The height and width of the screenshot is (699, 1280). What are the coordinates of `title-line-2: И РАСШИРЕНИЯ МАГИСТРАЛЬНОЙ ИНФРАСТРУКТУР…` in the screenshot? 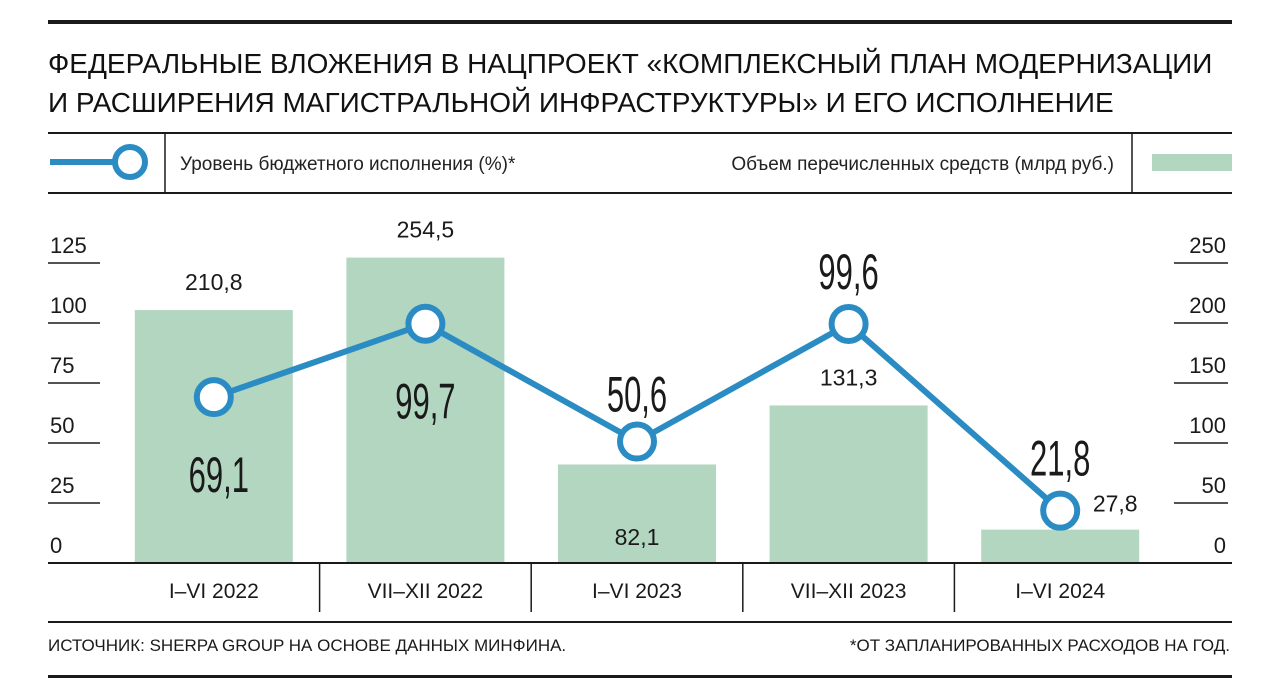 It's located at (581, 102).